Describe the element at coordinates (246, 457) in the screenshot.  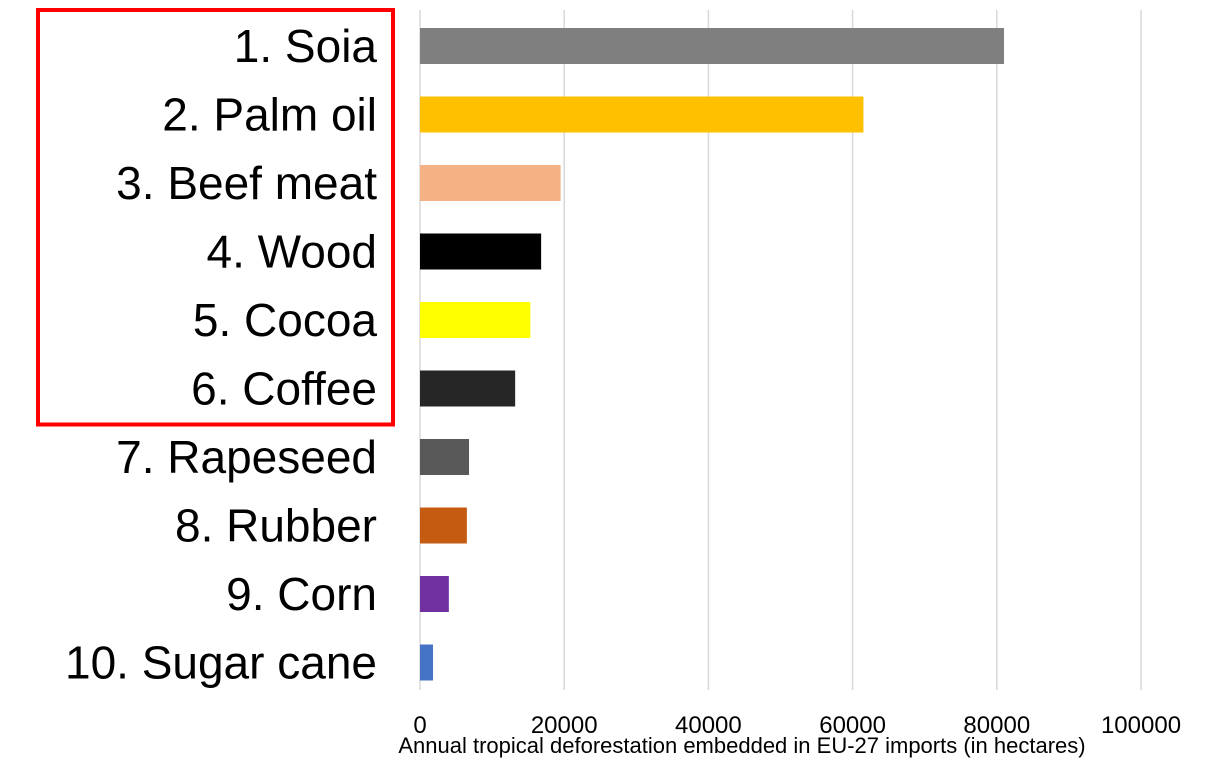
I see `category-label: 7. Rapeseed` at that location.